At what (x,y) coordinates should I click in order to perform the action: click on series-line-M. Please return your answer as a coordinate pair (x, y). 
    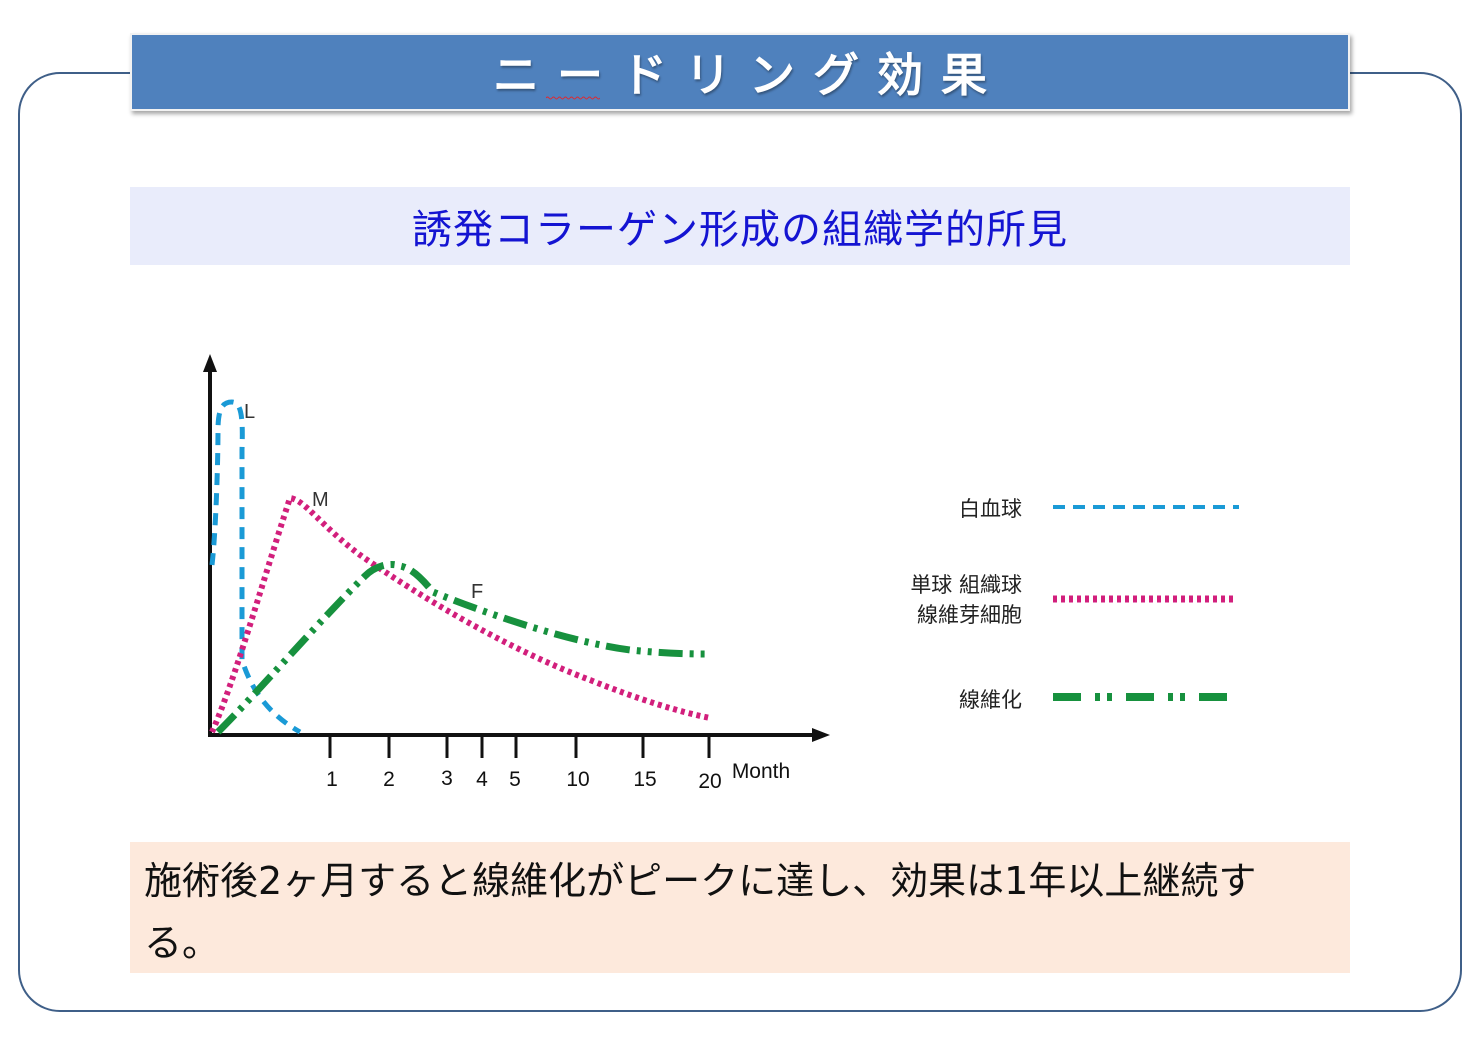
    Looking at the image, I should click on (460, 614).